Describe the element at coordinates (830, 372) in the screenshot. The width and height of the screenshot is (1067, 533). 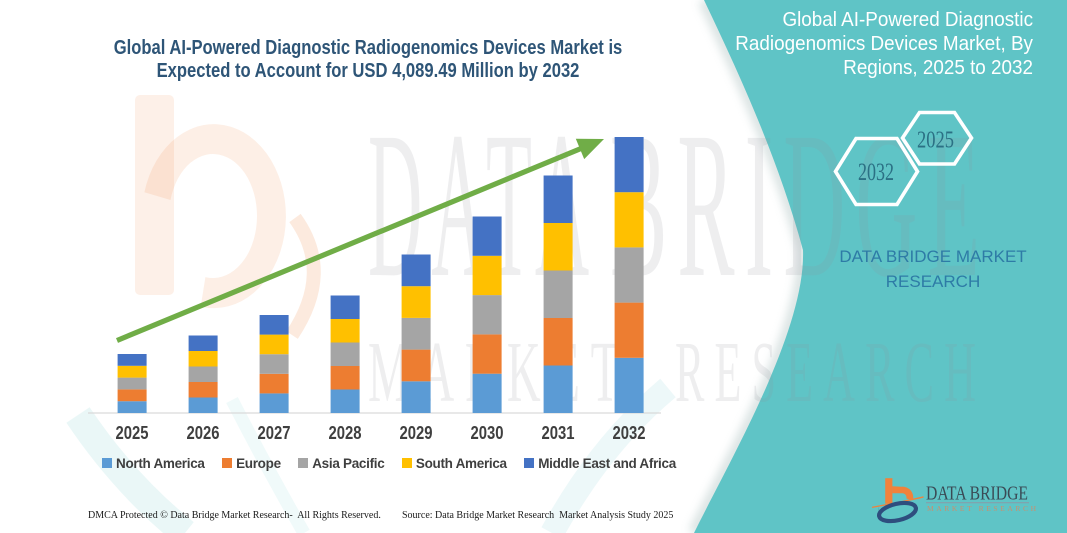
I see `svg-text: RESEARCH` at that location.